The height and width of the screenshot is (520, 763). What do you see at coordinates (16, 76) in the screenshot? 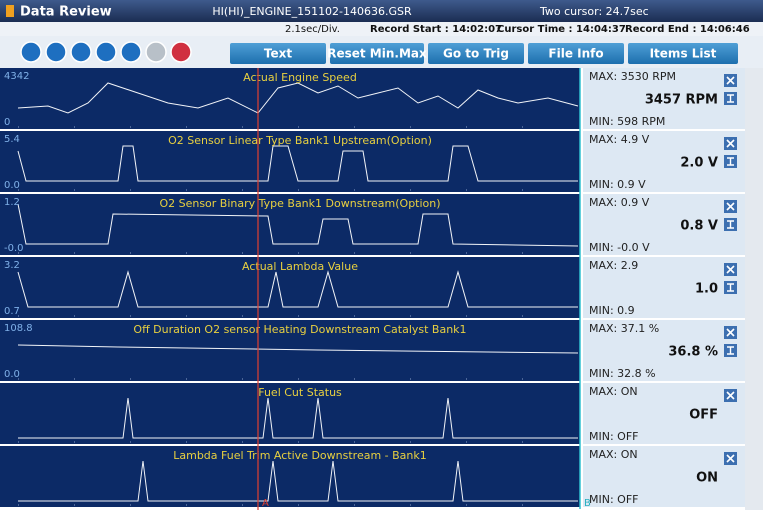
I see `scale-max: 4342` at bounding box center [16, 76].